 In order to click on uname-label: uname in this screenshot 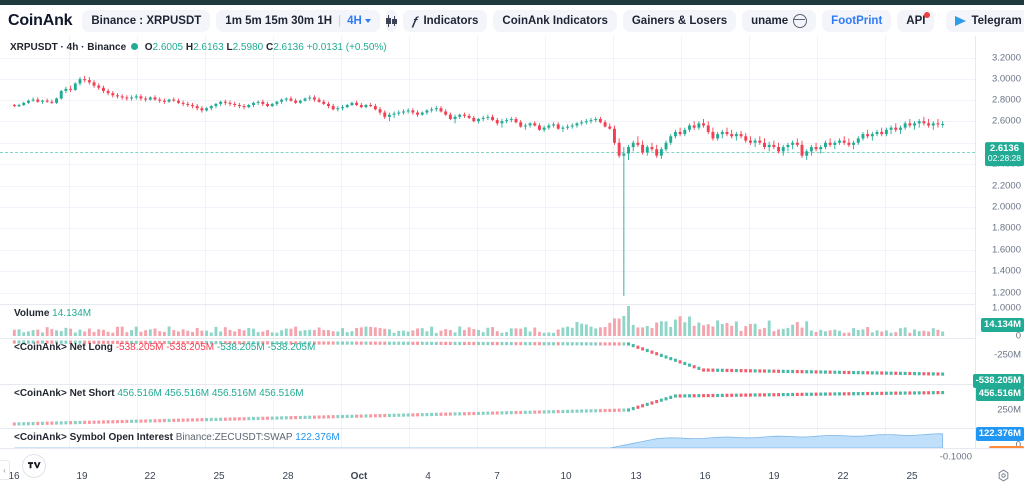, I will do `click(770, 20)`.